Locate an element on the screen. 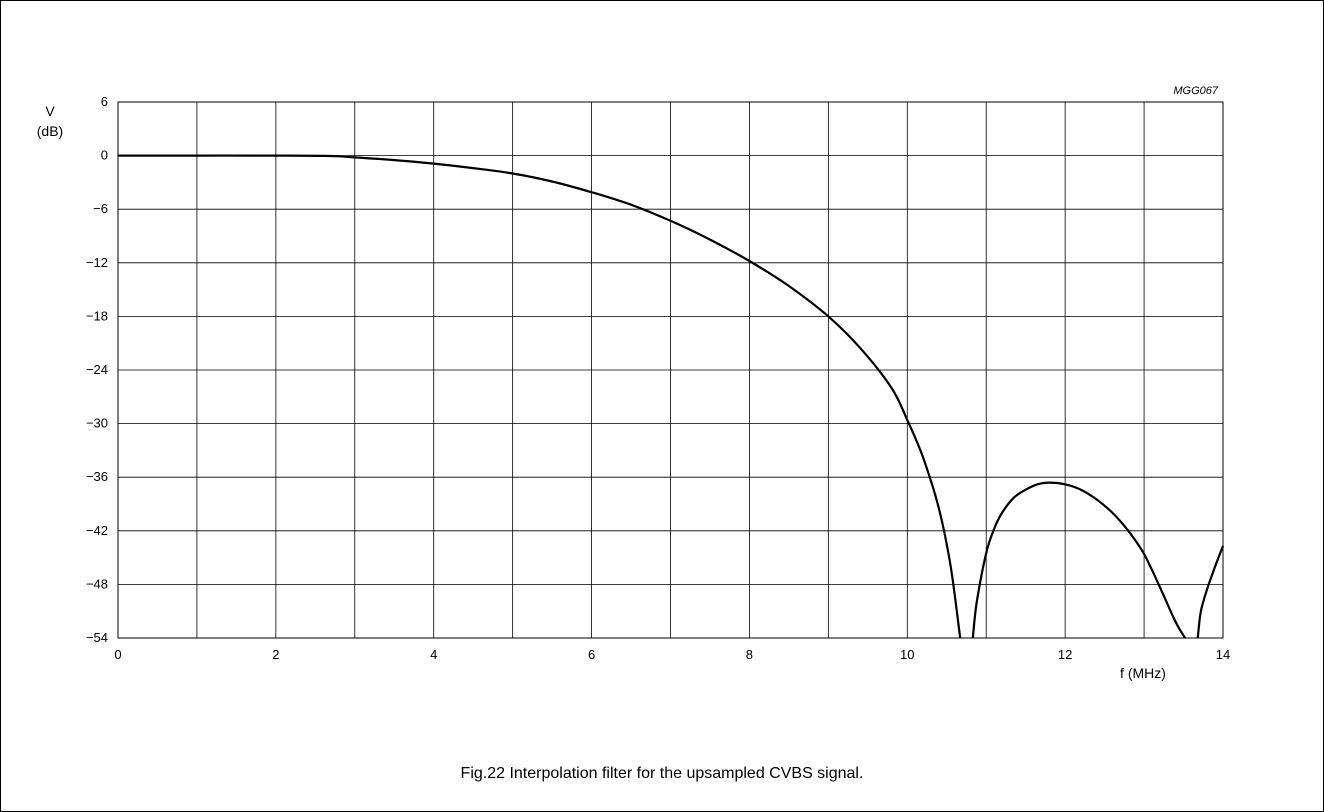 The height and width of the screenshot is (812, 1324). x-tick-label: 14 is located at coordinates (1223, 654).